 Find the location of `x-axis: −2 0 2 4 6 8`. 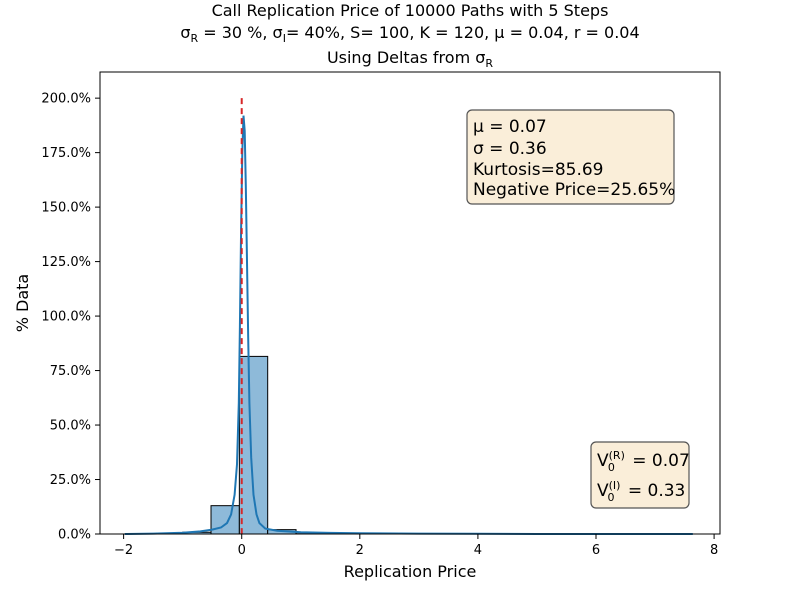

x-axis: −2 0 2 4 6 8 is located at coordinates (416, 546).